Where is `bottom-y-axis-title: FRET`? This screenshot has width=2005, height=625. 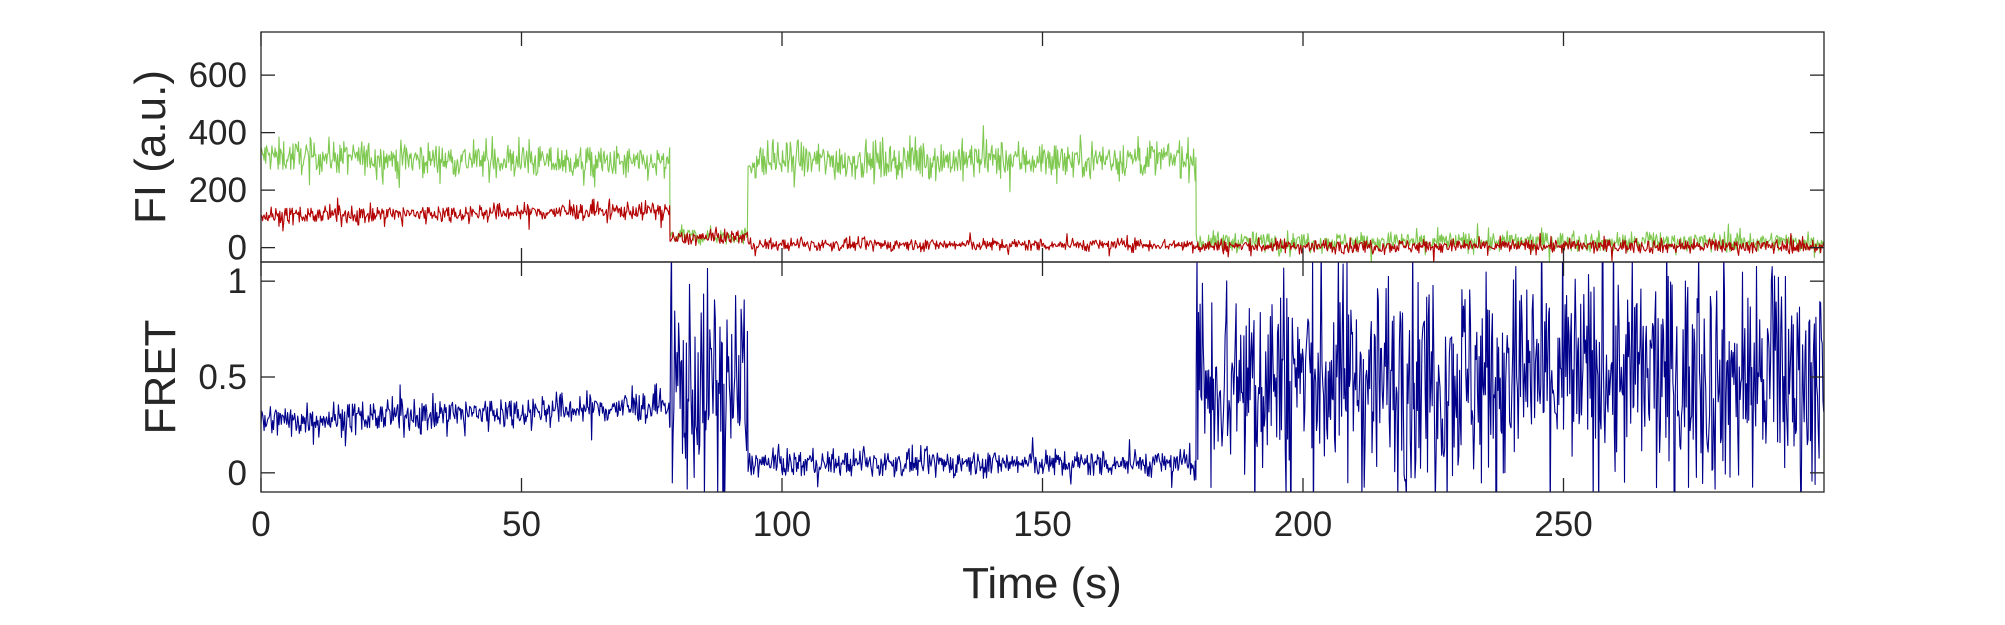 bottom-y-axis-title: FRET is located at coordinates (160, 377).